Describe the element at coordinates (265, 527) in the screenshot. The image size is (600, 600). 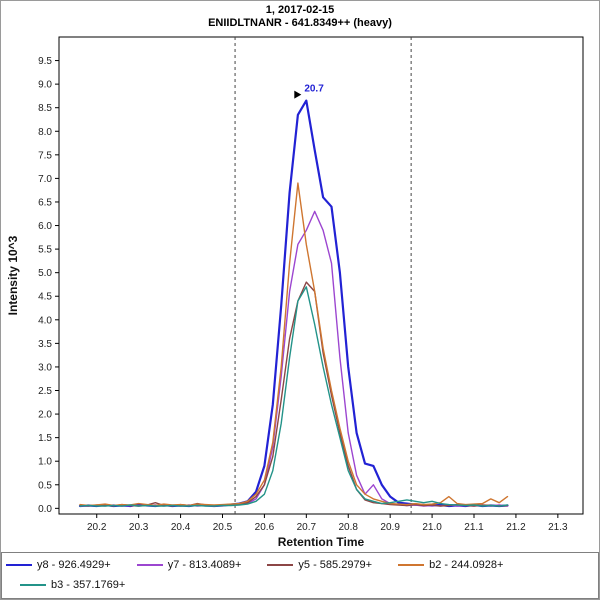
I see `x-tick-label: 20.6` at that location.